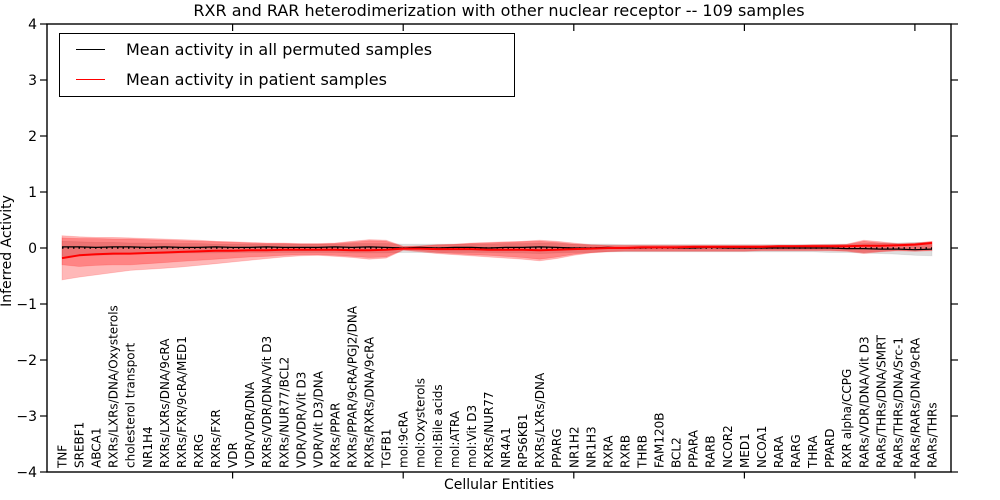 The height and width of the screenshot is (500, 1000). What do you see at coordinates (711, 451) in the screenshot?
I see `x-tick-label: RARB` at bounding box center [711, 451].